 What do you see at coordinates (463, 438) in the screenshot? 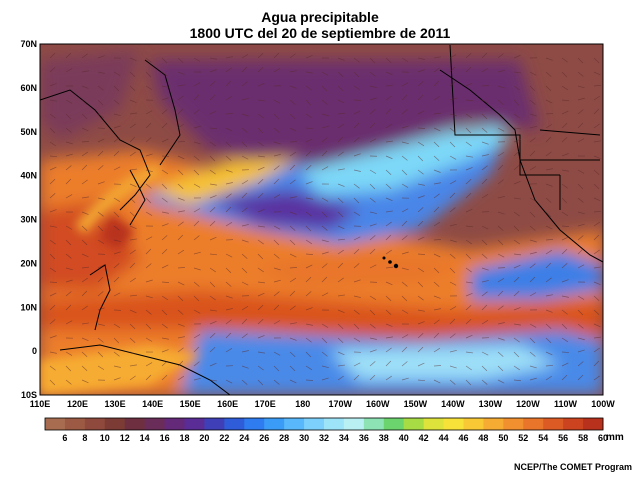
I see `colorbar-tick-label: 46` at bounding box center [463, 438].